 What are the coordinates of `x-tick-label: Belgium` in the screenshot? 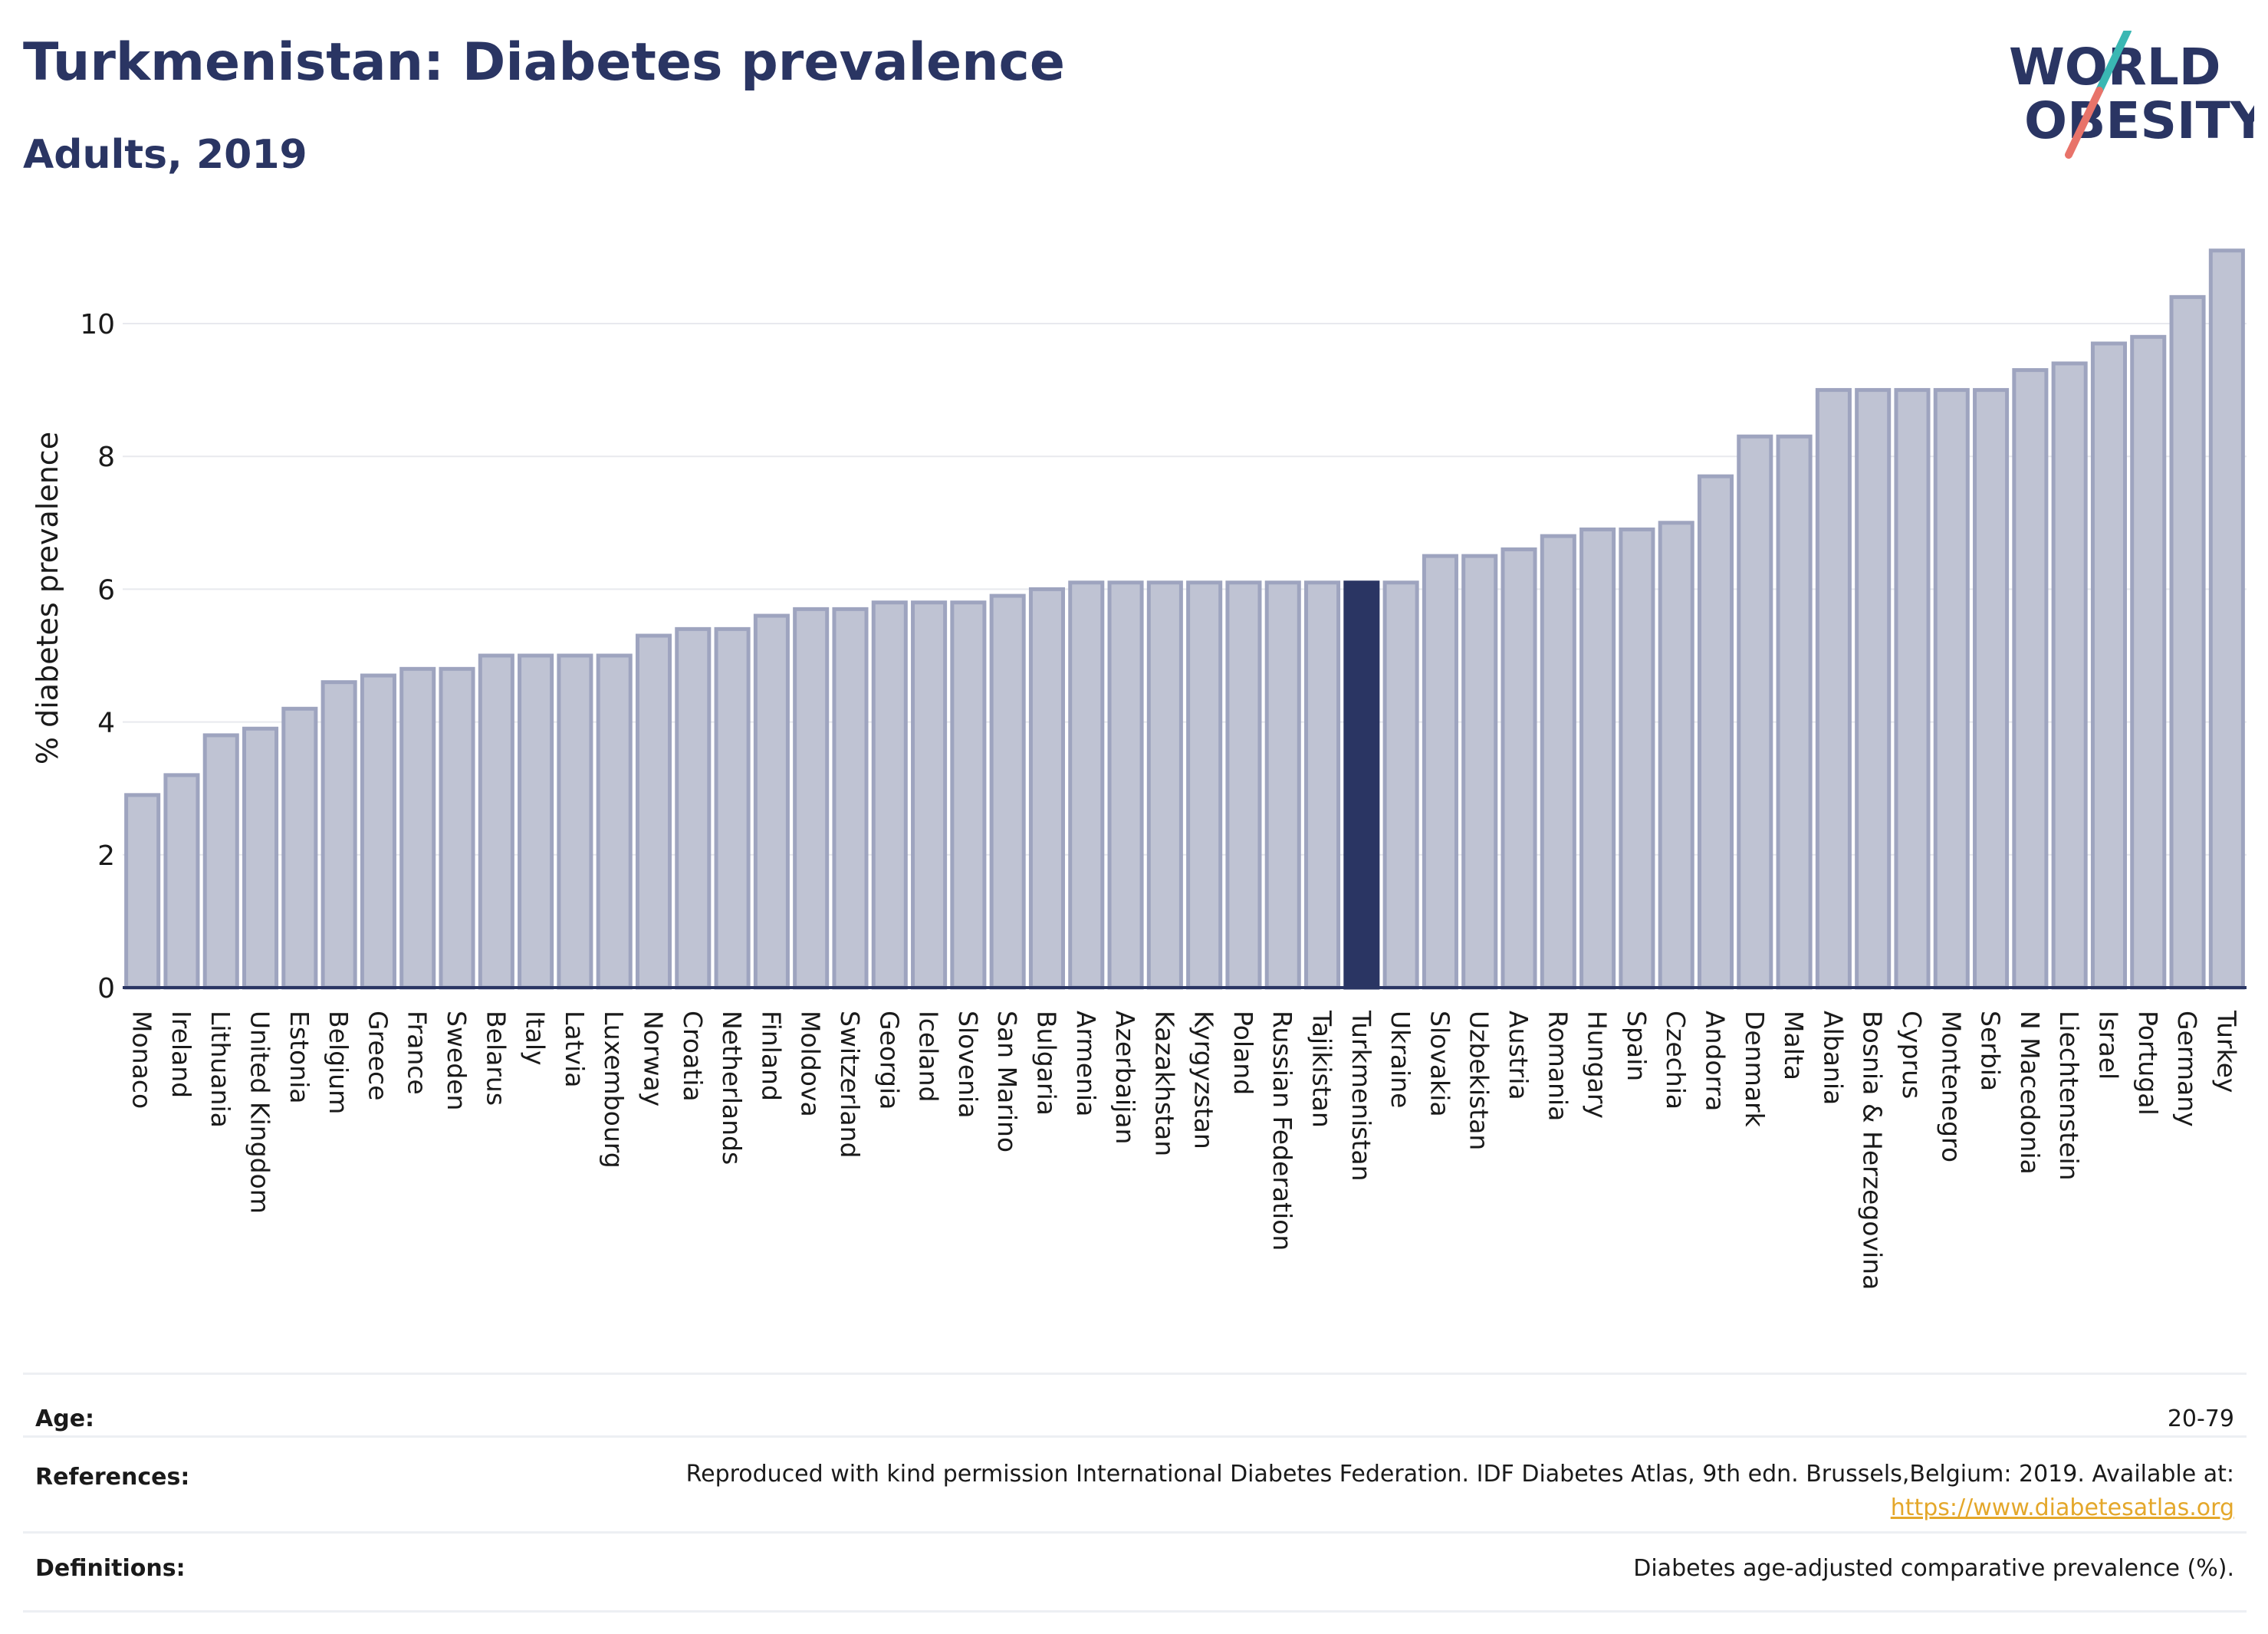 It's located at (338, 1062).